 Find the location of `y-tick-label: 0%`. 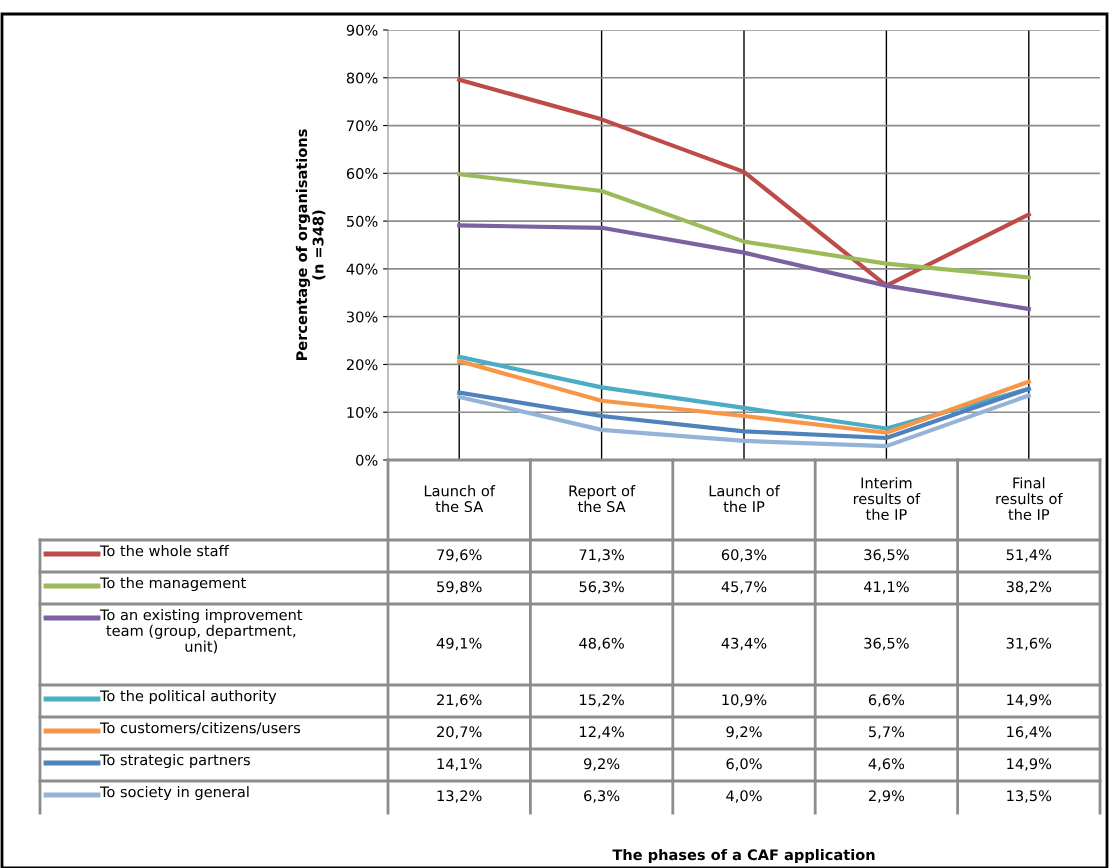

y-tick-label: 0% is located at coordinates (367, 460).